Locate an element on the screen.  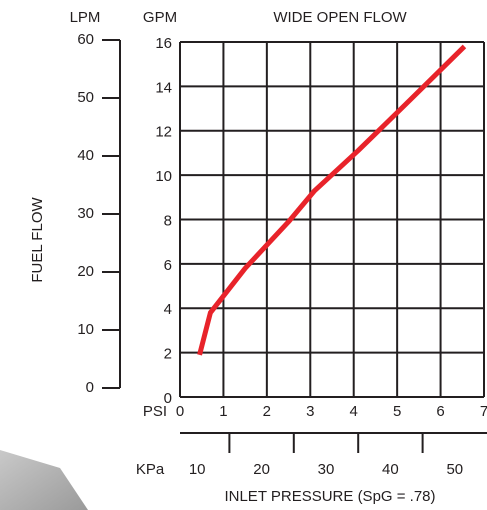
kpa-tick-label: 30 is located at coordinates (326, 469).